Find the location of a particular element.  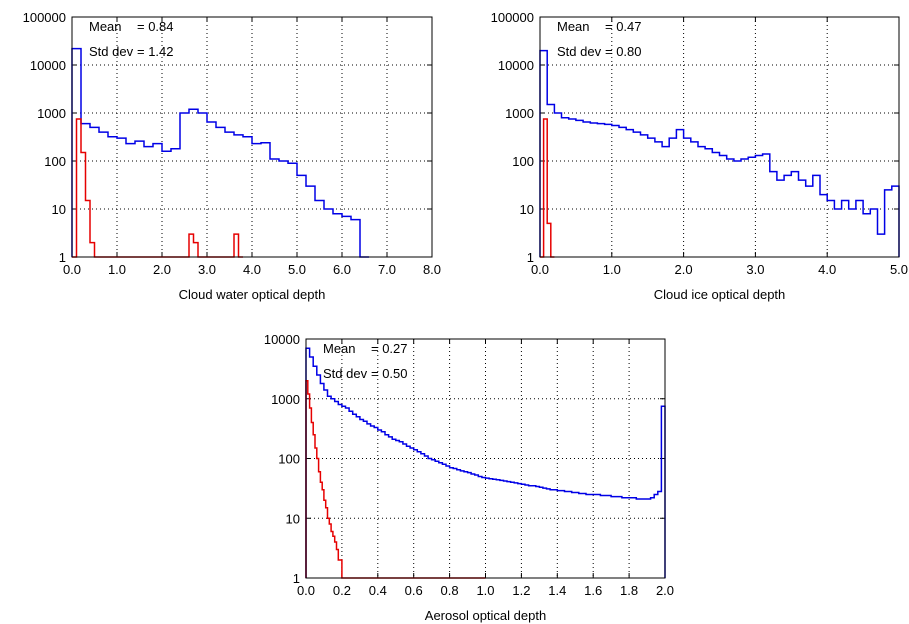

x-tick-label: 0.4 is located at coordinates (378, 590).